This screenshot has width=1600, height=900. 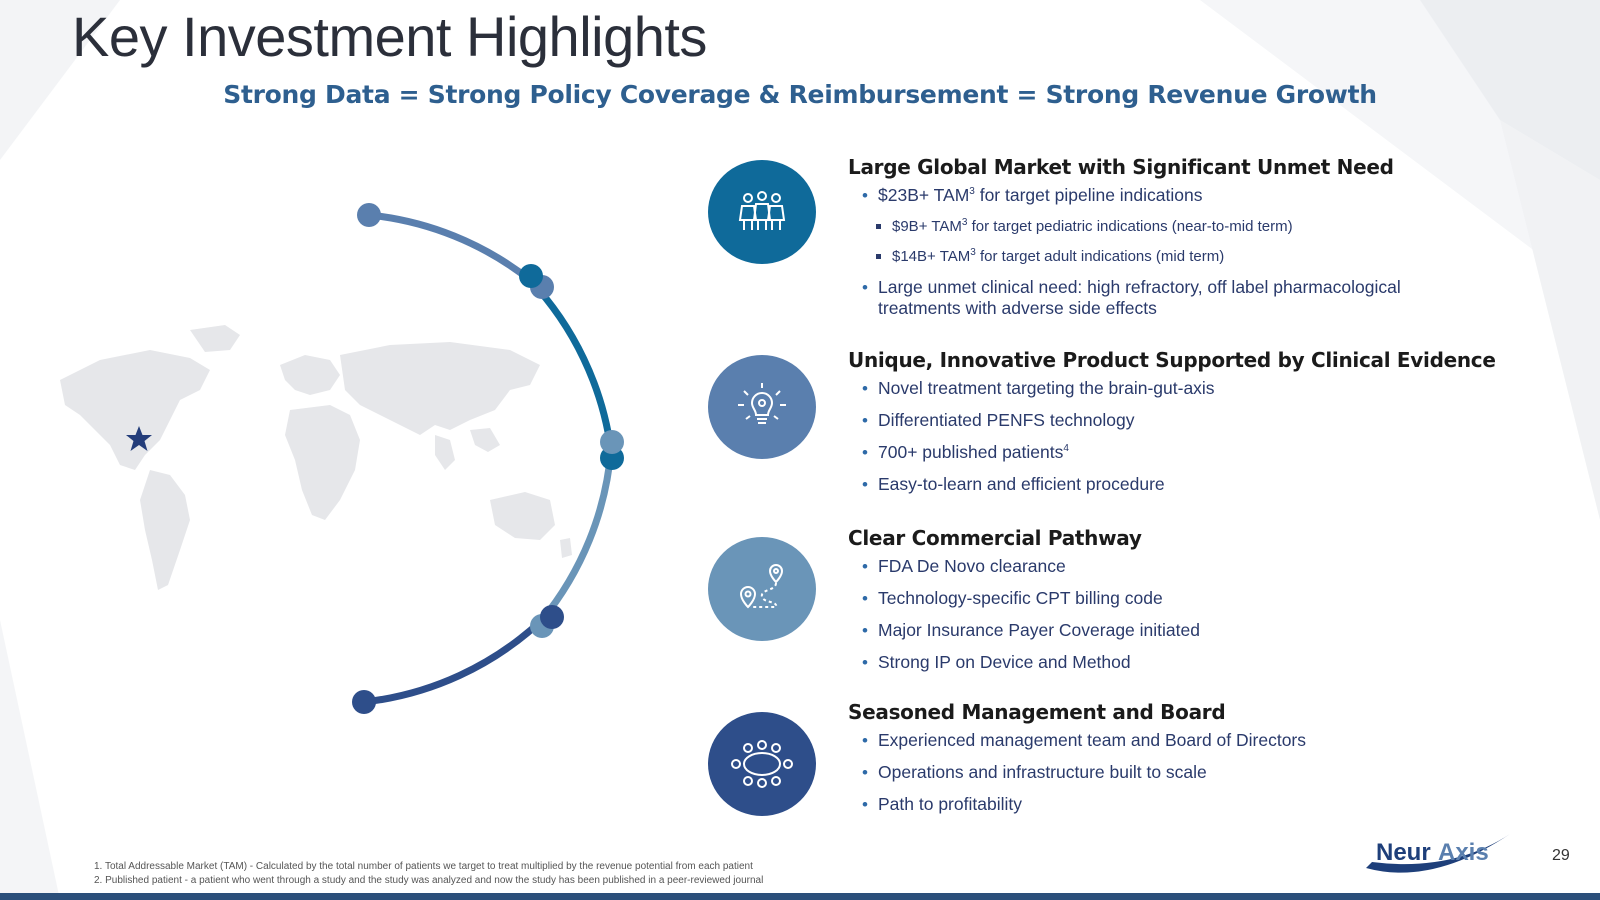 I want to click on commercial-circle, so click(x=762, y=589).